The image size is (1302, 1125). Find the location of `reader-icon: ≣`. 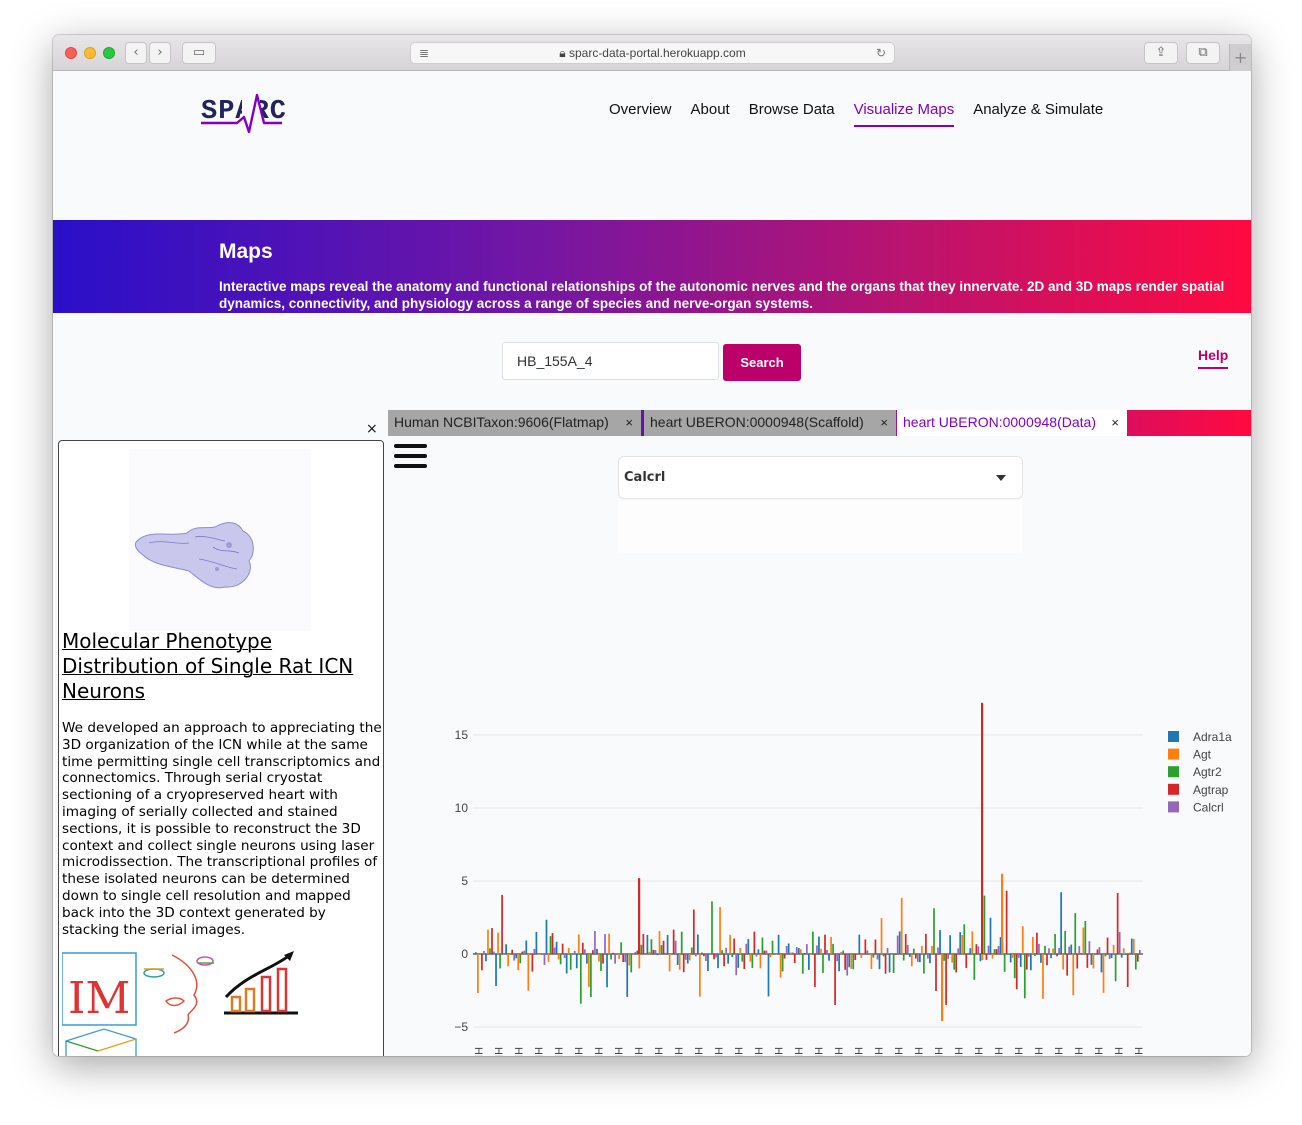

reader-icon: ≣ is located at coordinates (424, 53).